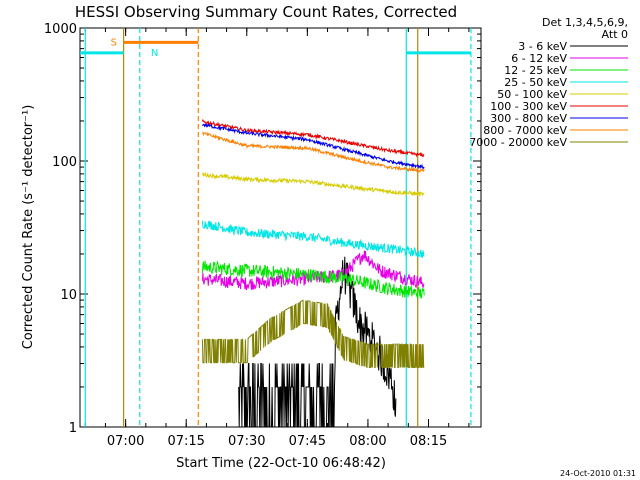 The image size is (640, 480). I want to click on x-tick-label: 07:30, so click(246, 441).